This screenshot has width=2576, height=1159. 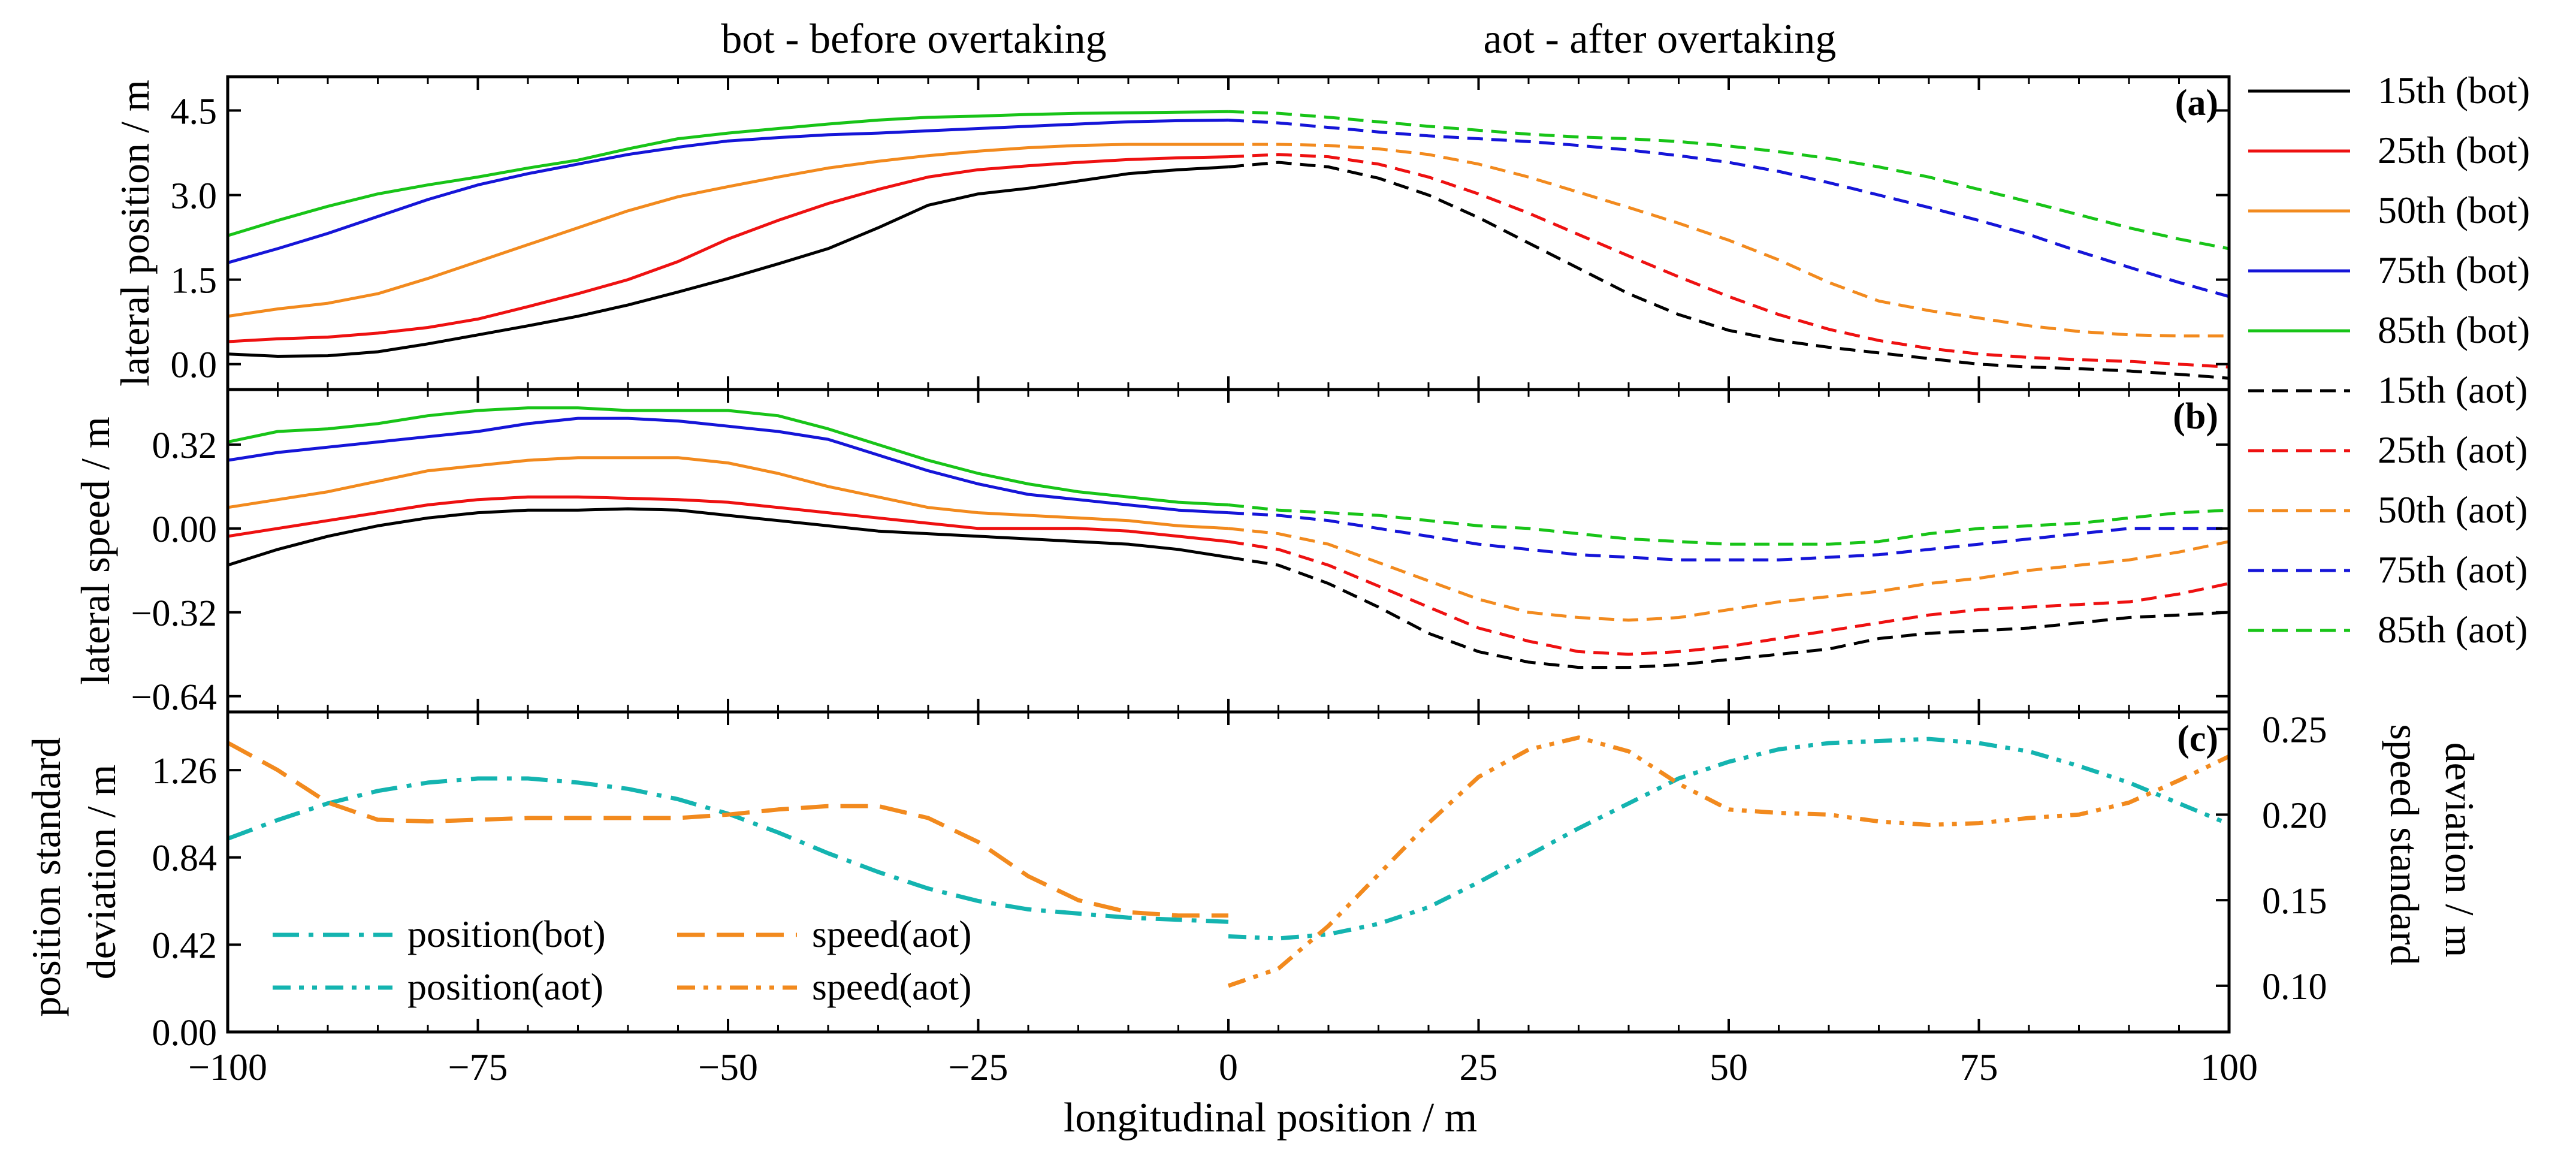 What do you see at coordinates (2197, 103) in the screenshot?
I see `panel-a-label: (a)` at bounding box center [2197, 103].